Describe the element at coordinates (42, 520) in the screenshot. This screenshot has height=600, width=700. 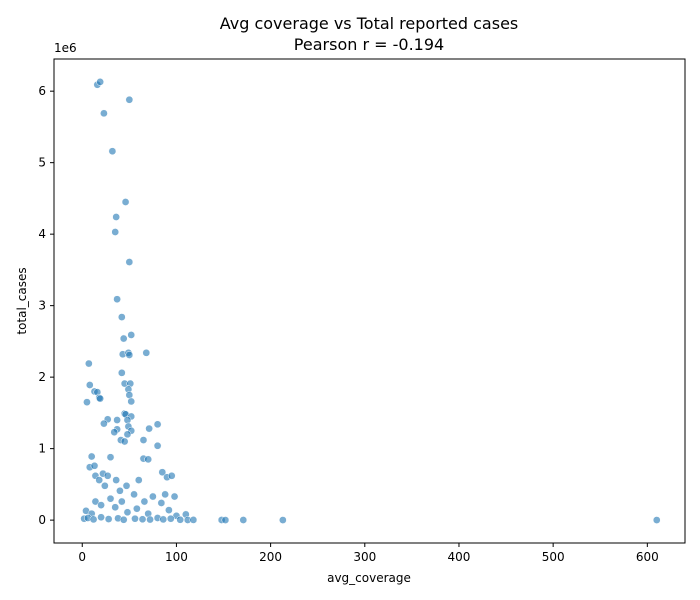
I see `y-tick-label: 0` at that location.